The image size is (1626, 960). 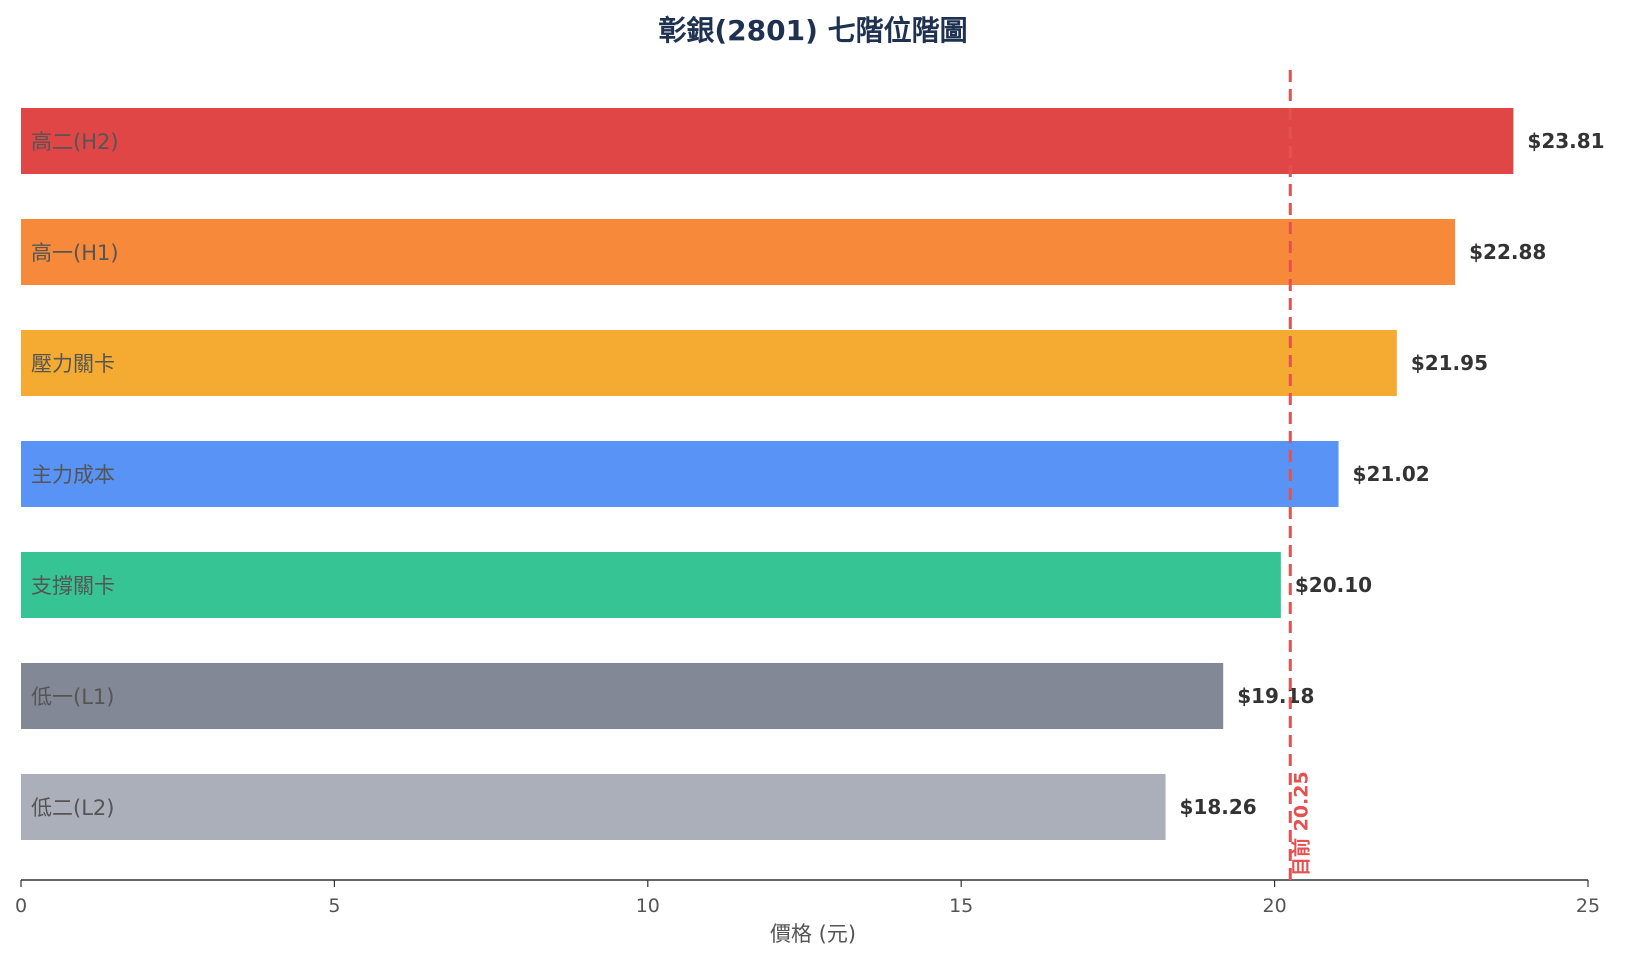 What do you see at coordinates (75, 142) in the screenshot?
I see `bar-category-label: 高二(H2)` at bounding box center [75, 142].